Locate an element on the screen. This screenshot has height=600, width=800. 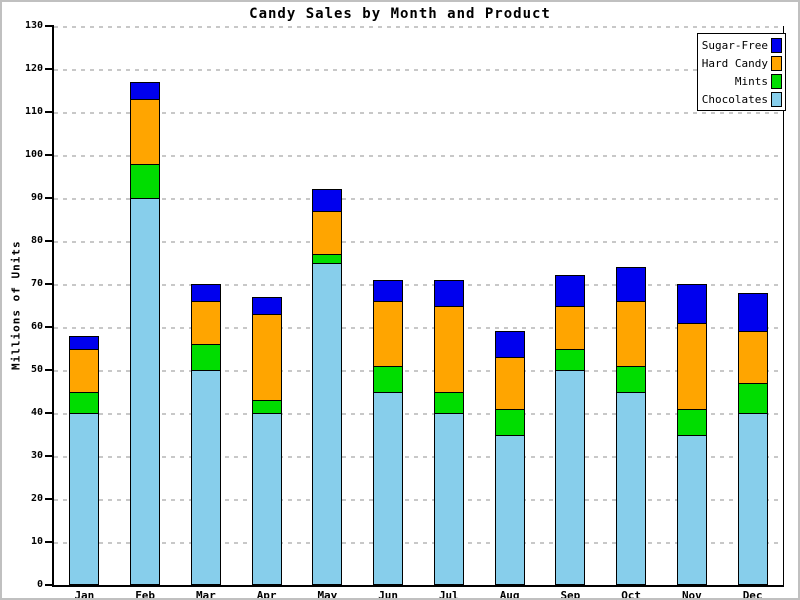
legend: Sugar-Free Hard Candy Mints Chocolates is located at coordinates (741, 72).